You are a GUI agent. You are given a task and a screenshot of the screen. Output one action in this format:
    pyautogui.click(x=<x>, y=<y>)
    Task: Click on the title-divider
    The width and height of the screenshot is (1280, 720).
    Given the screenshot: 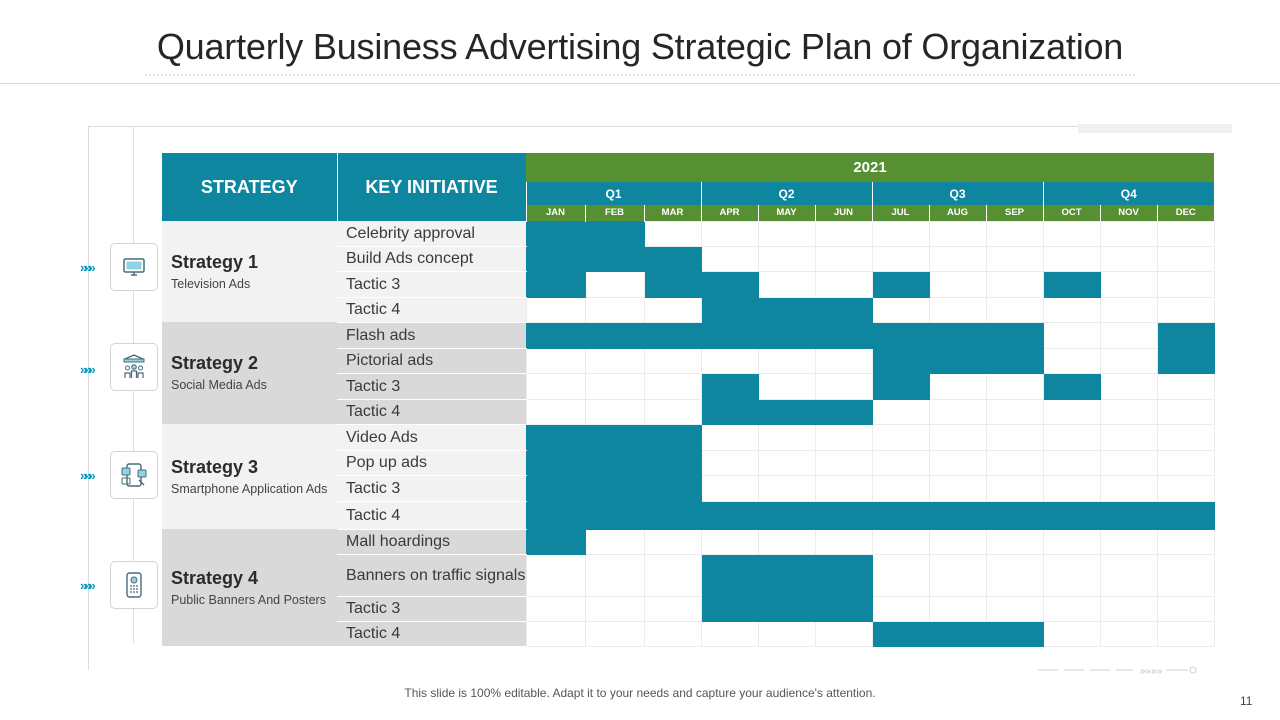 What is the action you would take?
    pyautogui.click(x=640, y=83)
    